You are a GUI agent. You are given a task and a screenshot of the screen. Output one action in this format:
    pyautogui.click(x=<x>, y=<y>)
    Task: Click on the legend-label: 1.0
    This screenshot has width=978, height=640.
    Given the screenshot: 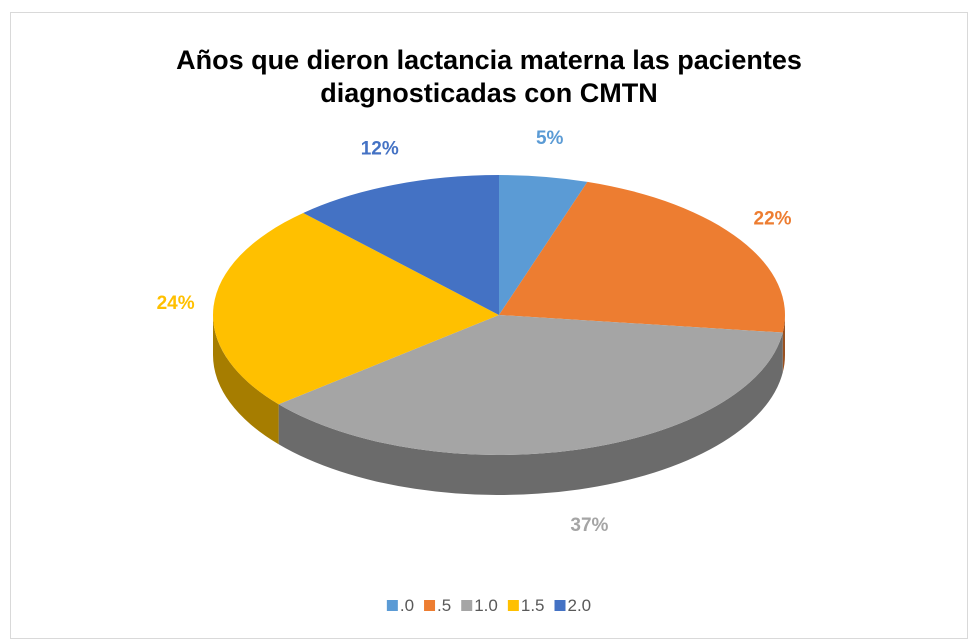 What is the action you would take?
    pyautogui.click(x=486, y=605)
    